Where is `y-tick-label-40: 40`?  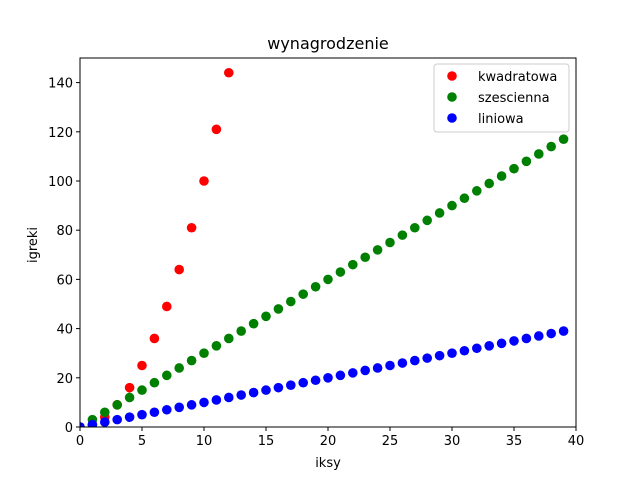
y-tick-label-40: 40 is located at coordinates (64, 330).